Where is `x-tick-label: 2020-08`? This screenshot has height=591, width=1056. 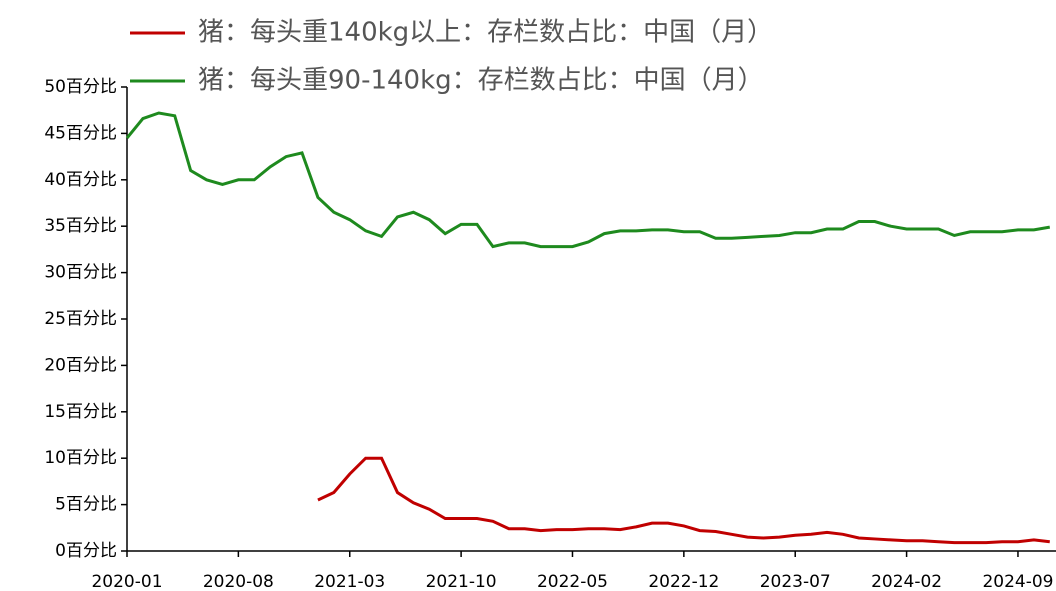
x-tick-label: 2020-08 is located at coordinates (238, 581).